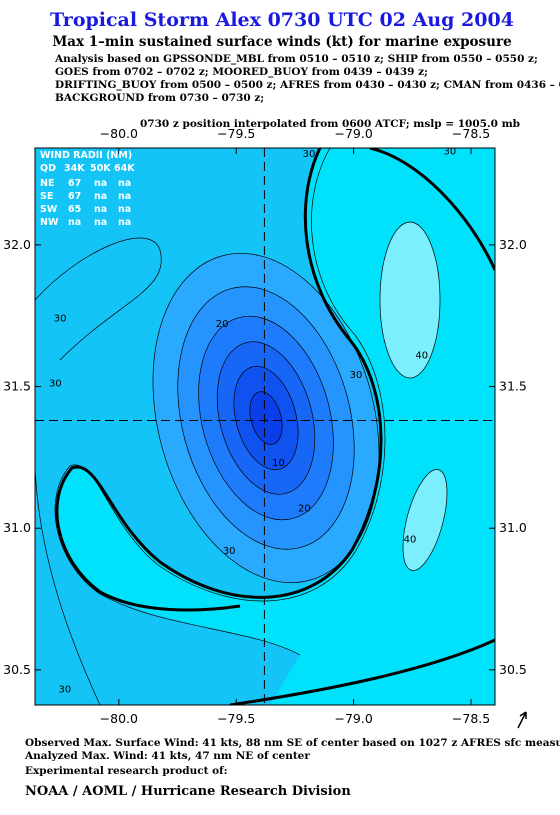  I want to click on wind-radii-title: WIND RADII (NM), so click(86, 155).